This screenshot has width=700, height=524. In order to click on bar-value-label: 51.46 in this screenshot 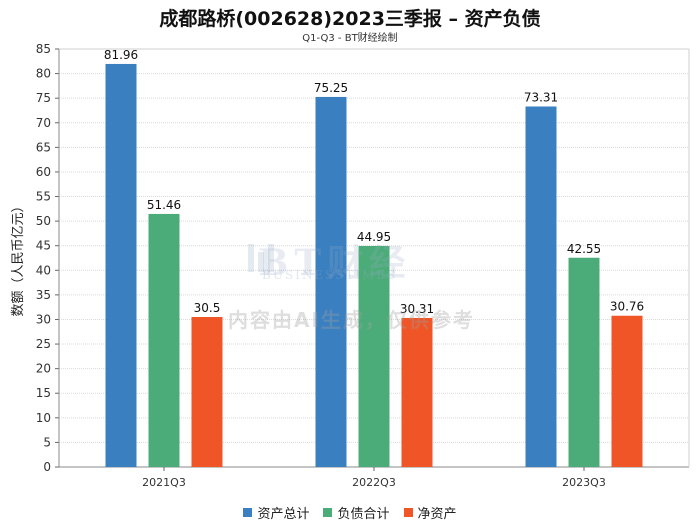, I will do `click(164, 205)`.